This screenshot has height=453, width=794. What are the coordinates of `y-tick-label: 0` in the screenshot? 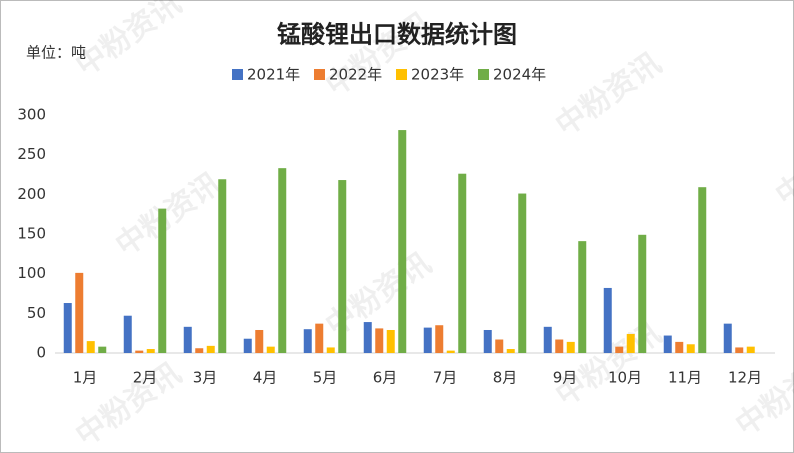 It's located at (41, 353).